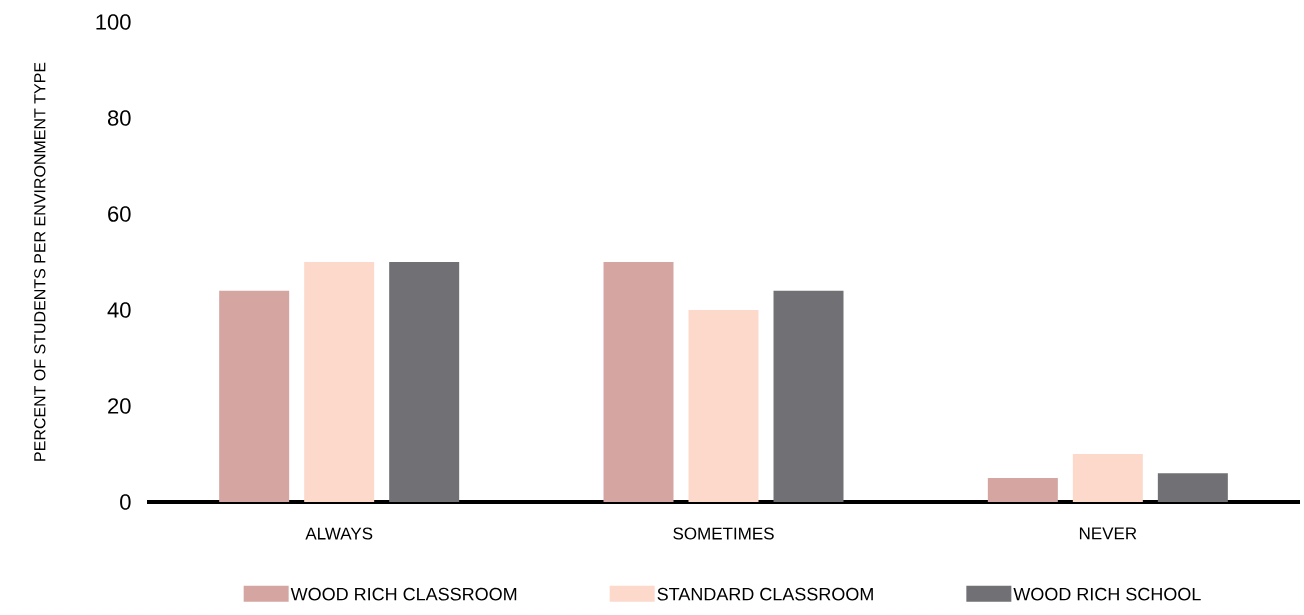  I want to click on legend-label: STANDARD CLASSROOM, so click(765, 594).